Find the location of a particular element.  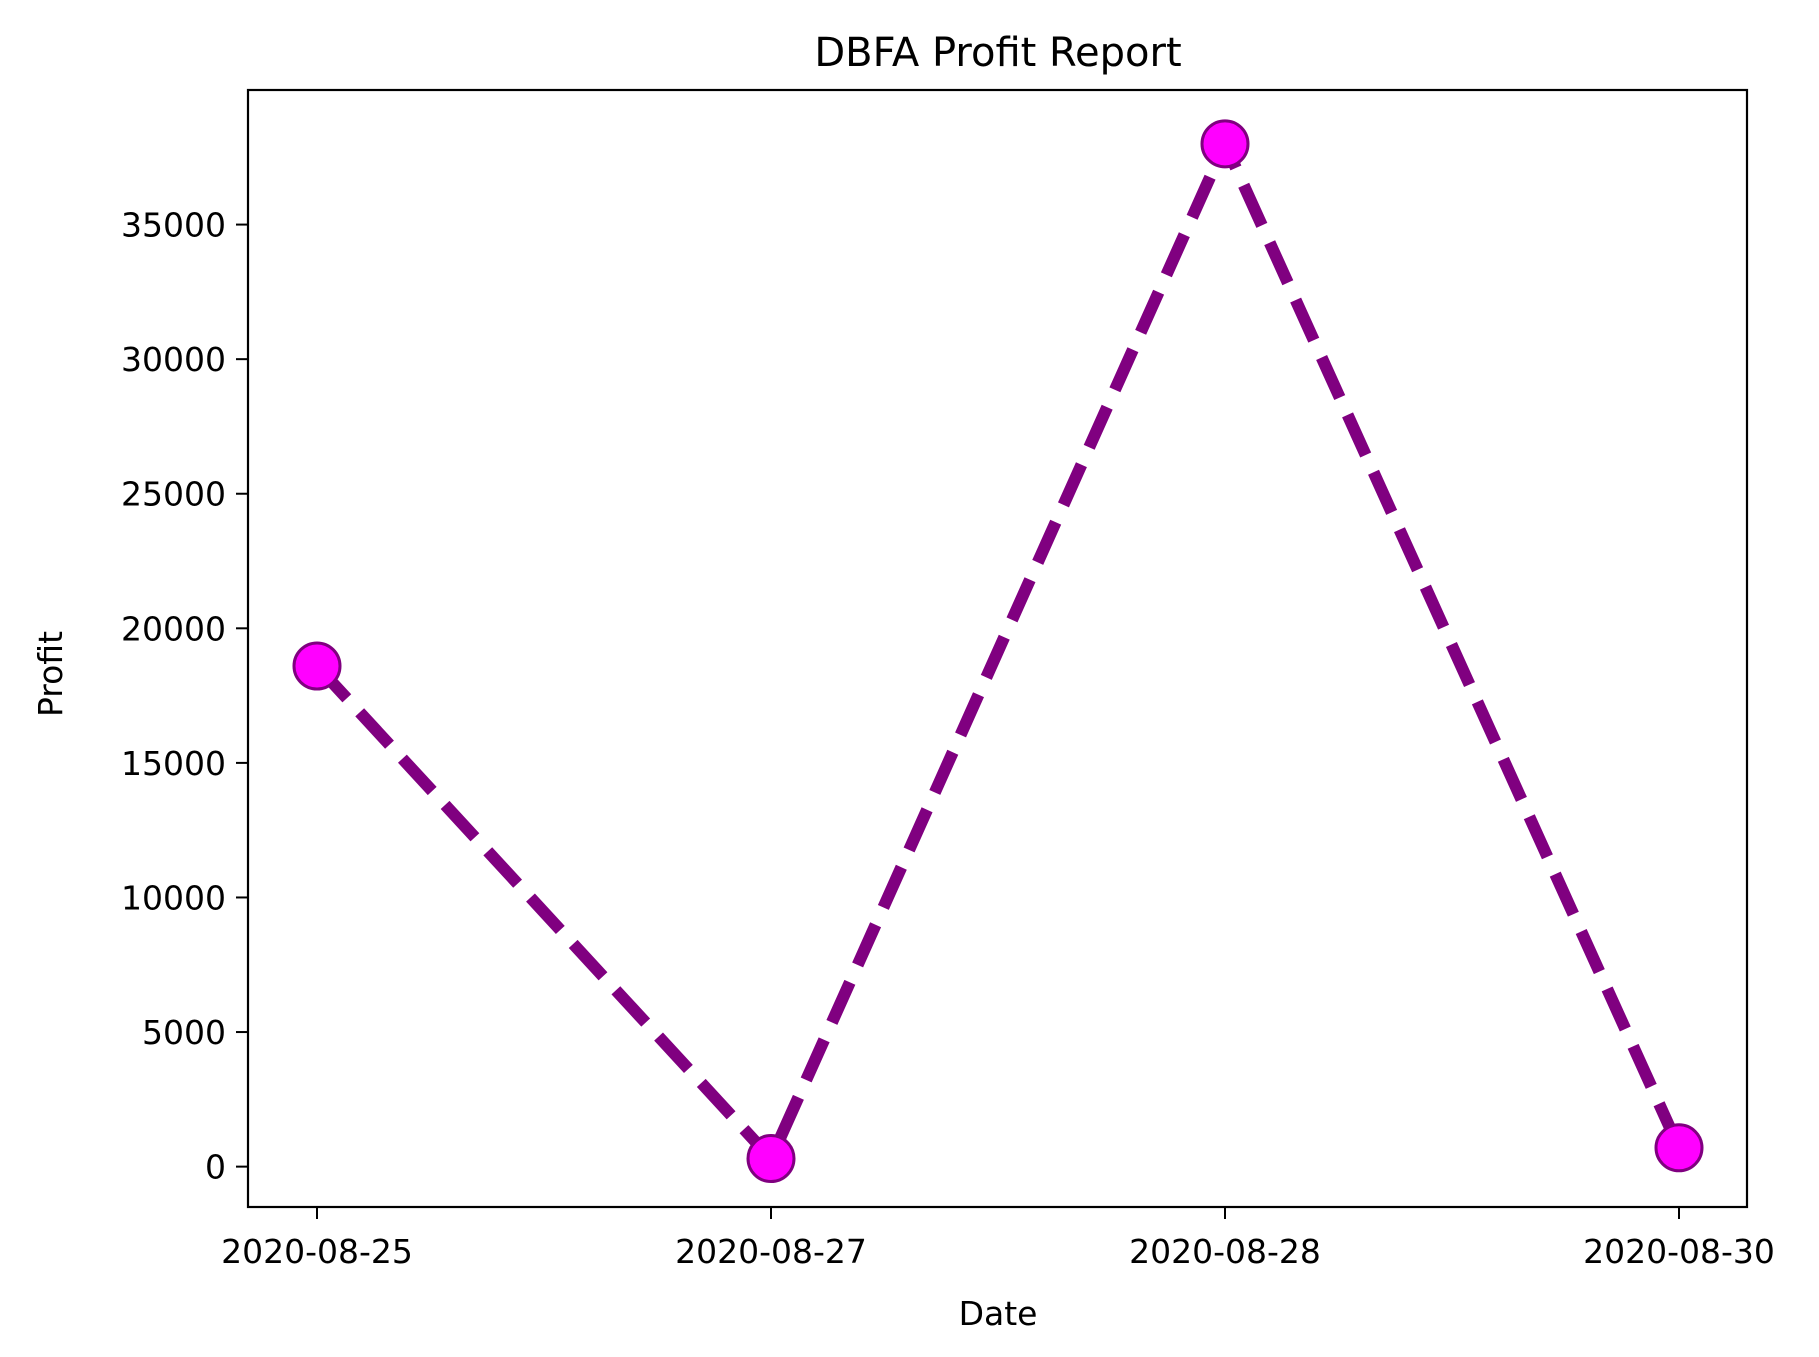

x-tick-label: 2020-08-27 is located at coordinates (771, 1251).